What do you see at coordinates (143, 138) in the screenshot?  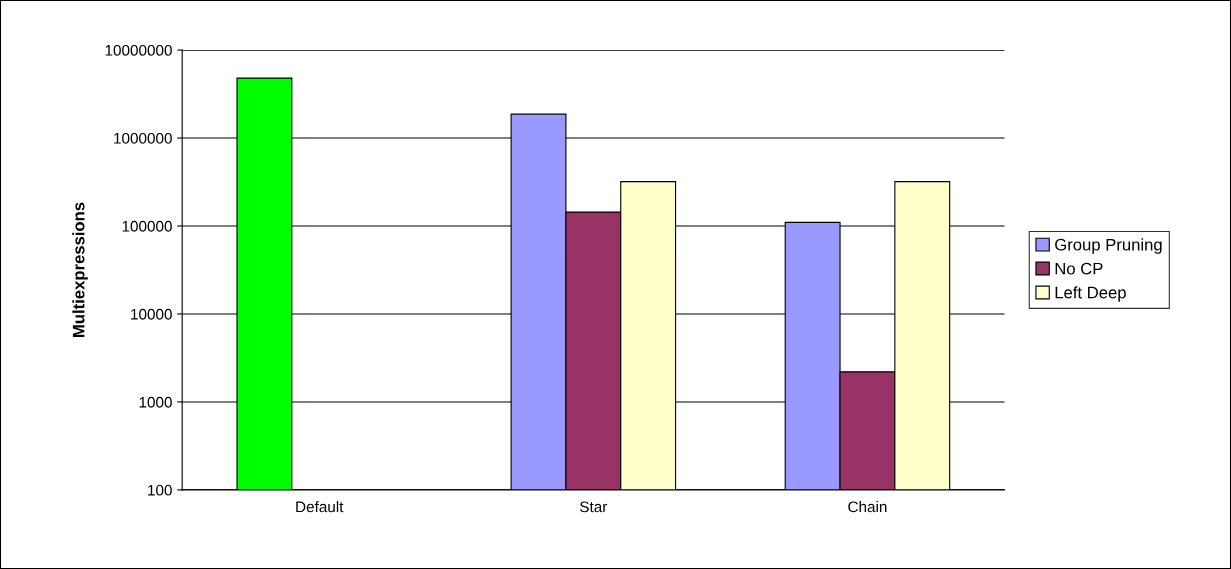 I see `y-tick-label: 1000000` at bounding box center [143, 138].